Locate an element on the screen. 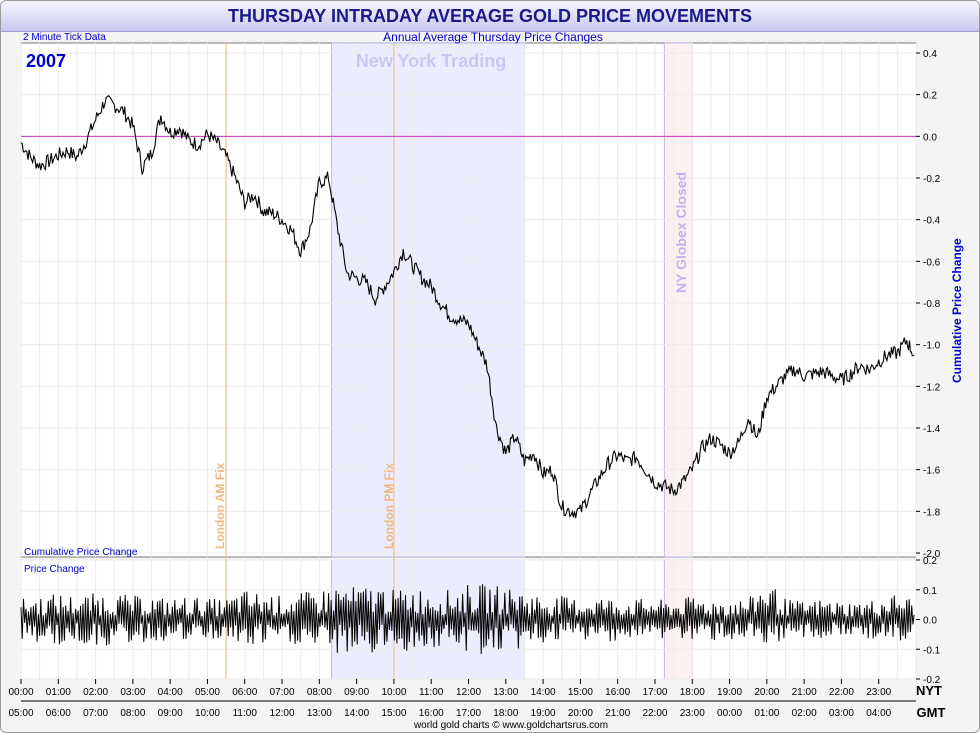 This screenshot has height=733, width=980. y-tick-label: -1.0 is located at coordinates (932, 346).